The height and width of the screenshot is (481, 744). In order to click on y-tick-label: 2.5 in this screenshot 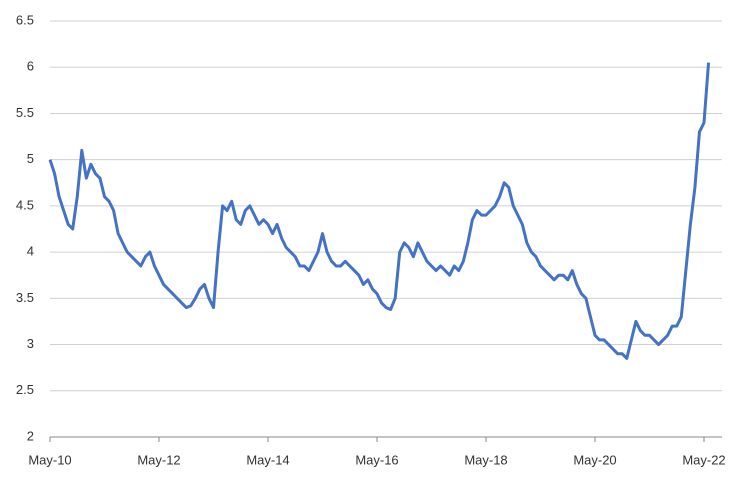, I will do `click(25, 389)`.